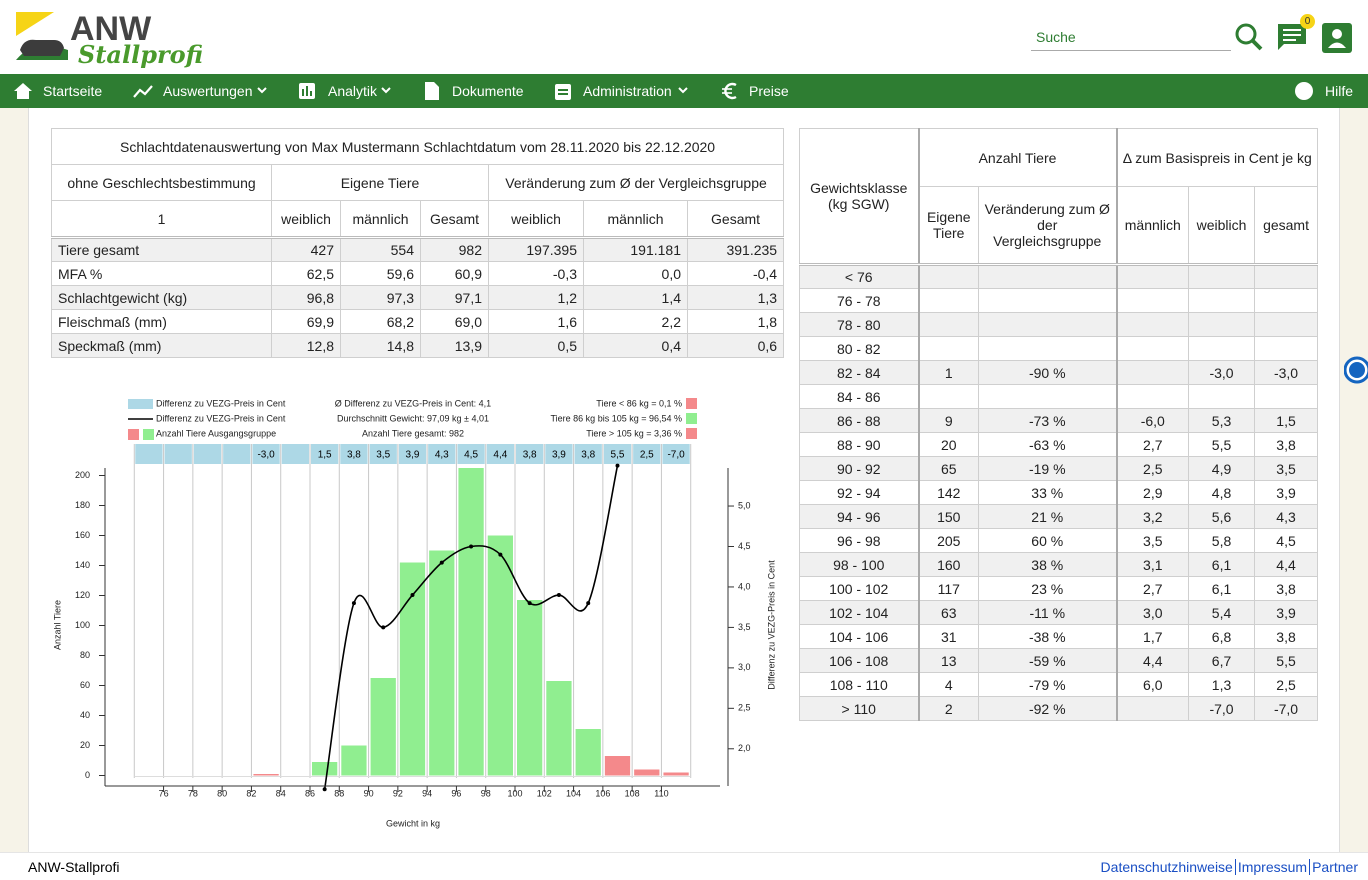  Describe the element at coordinates (1339, 91) in the screenshot. I see `nav-help: Hilfe` at that location.